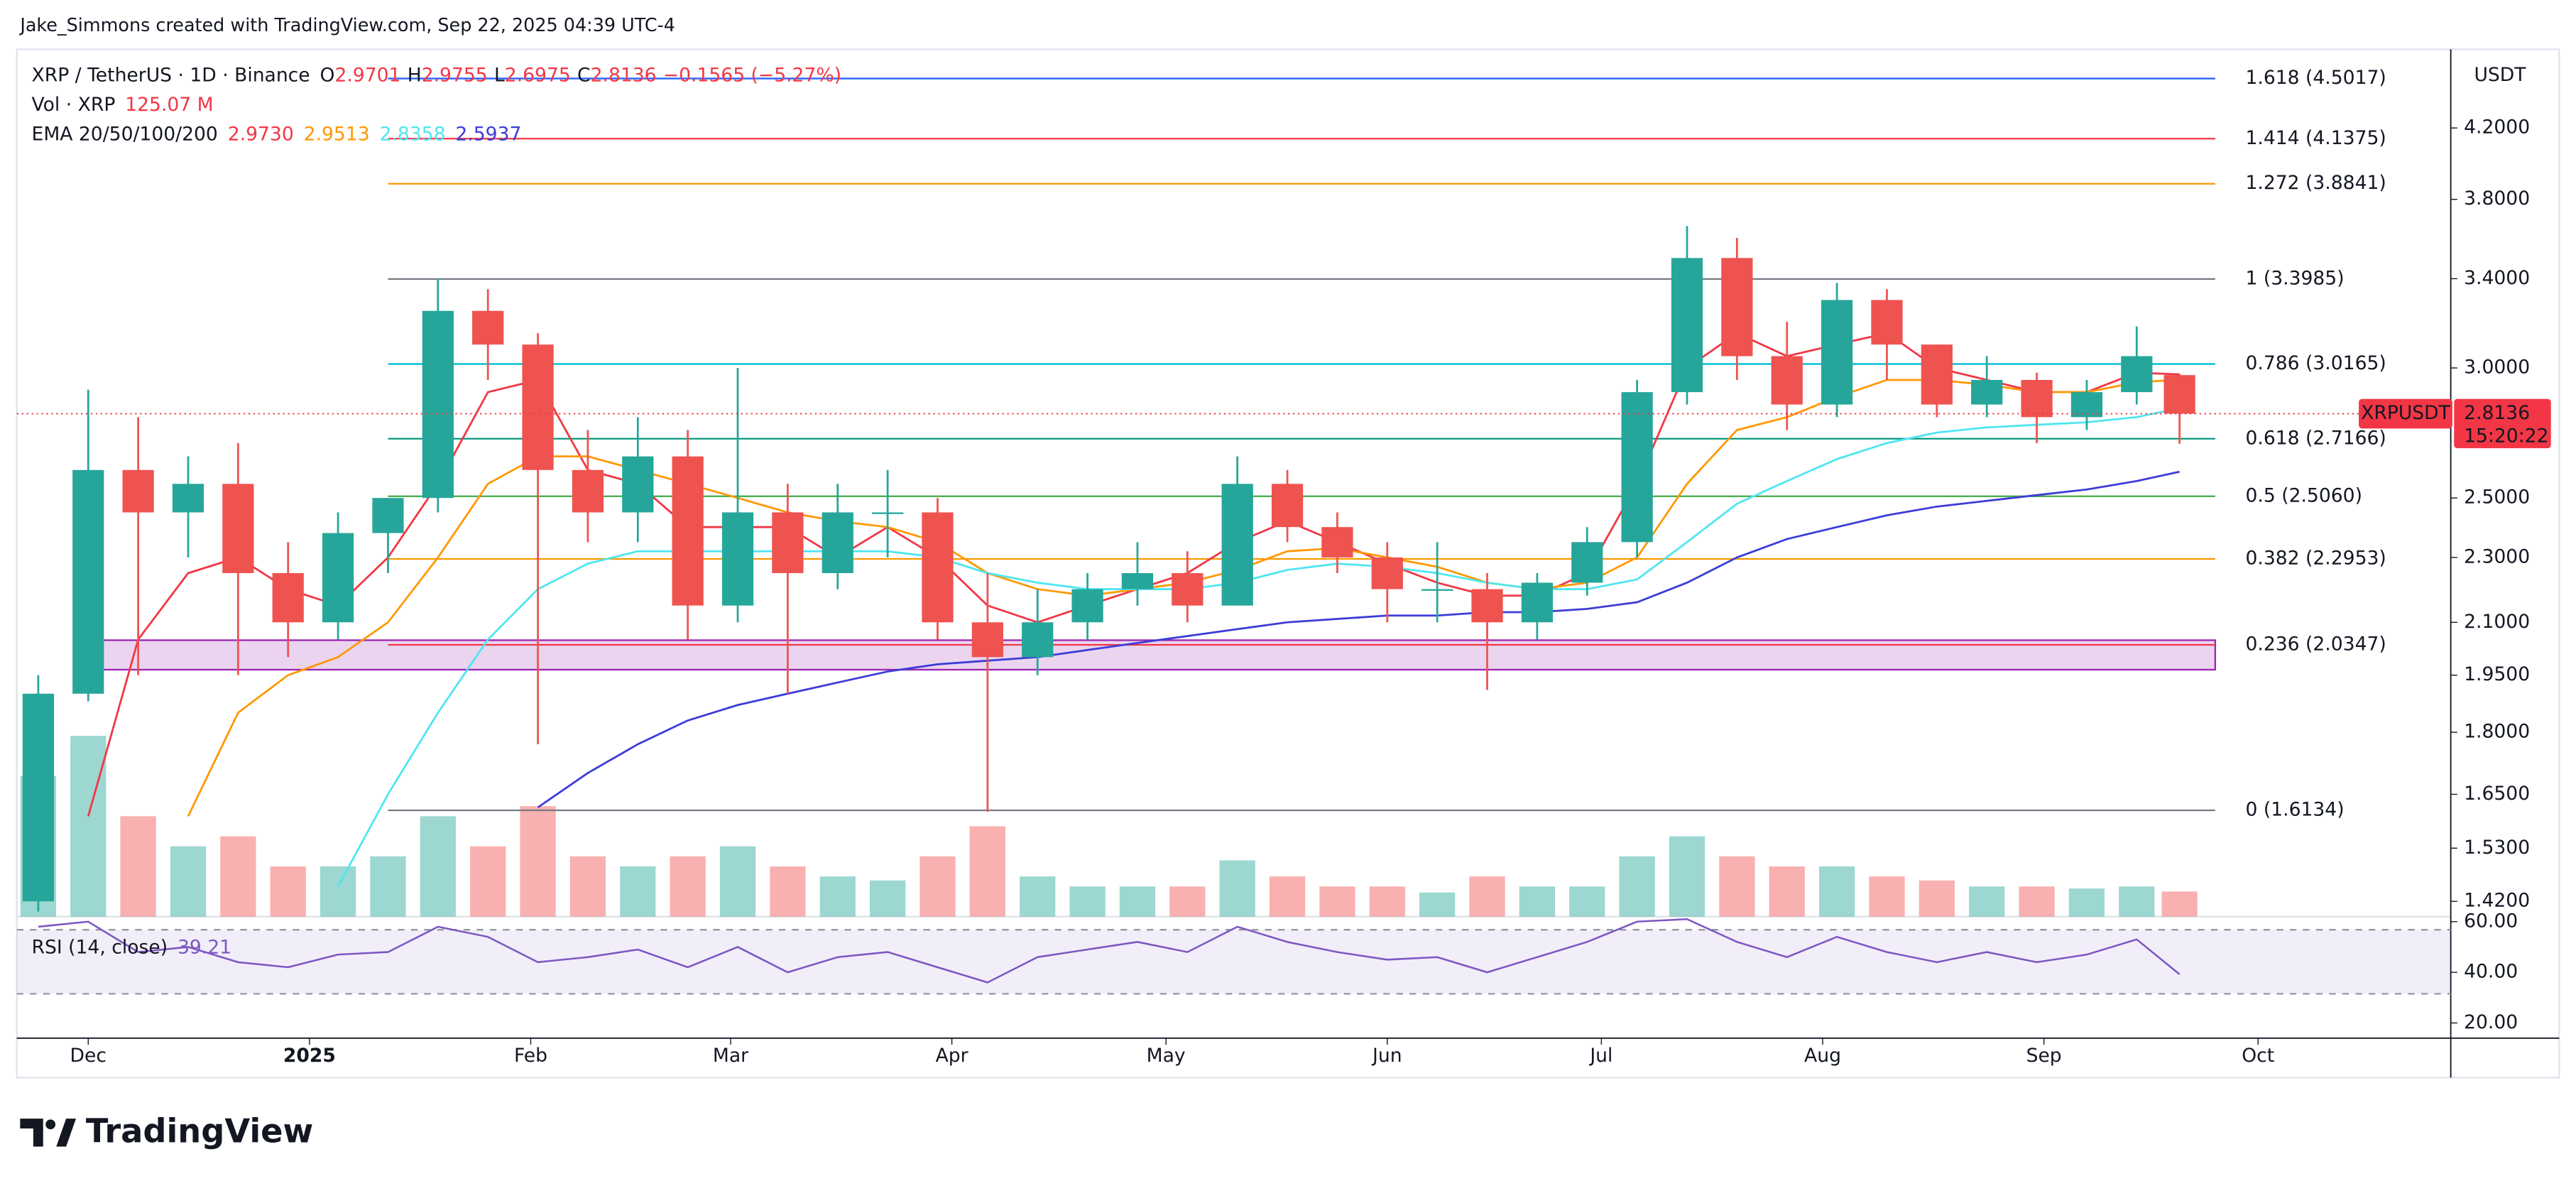 Image resolution: width=2576 pixels, height=1186 pixels. What do you see at coordinates (2315, 138) in the screenshot?
I see `fib-label: 1.414 (4.1375)` at bounding box center [2315, 138].